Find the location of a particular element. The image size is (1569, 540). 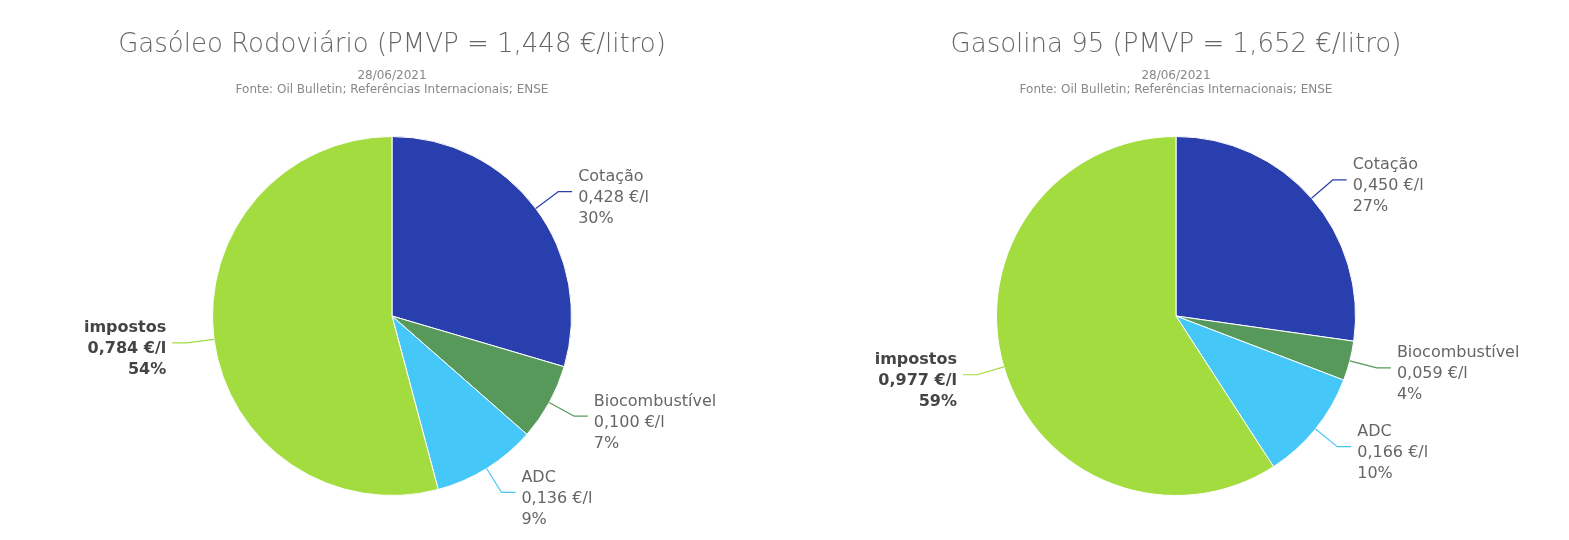

data-label: 0,059 €/l 4% is located at coordinates (1432, 383).